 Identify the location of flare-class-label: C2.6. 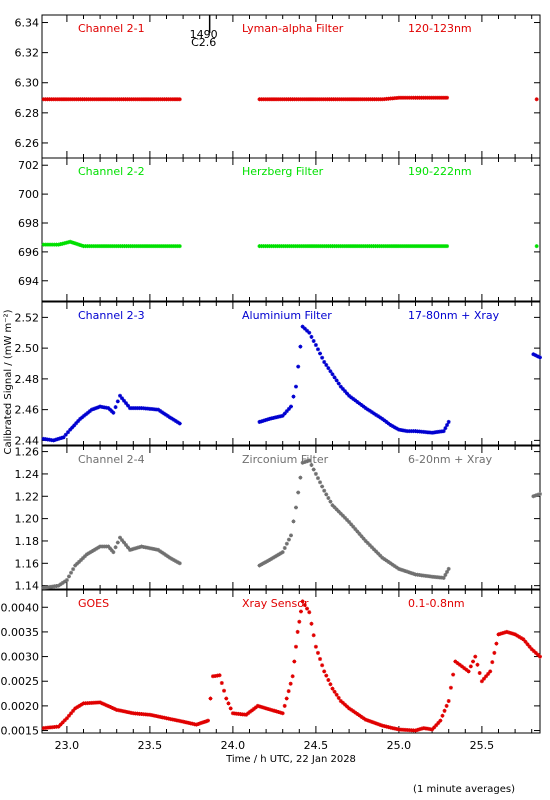
(203, 42).